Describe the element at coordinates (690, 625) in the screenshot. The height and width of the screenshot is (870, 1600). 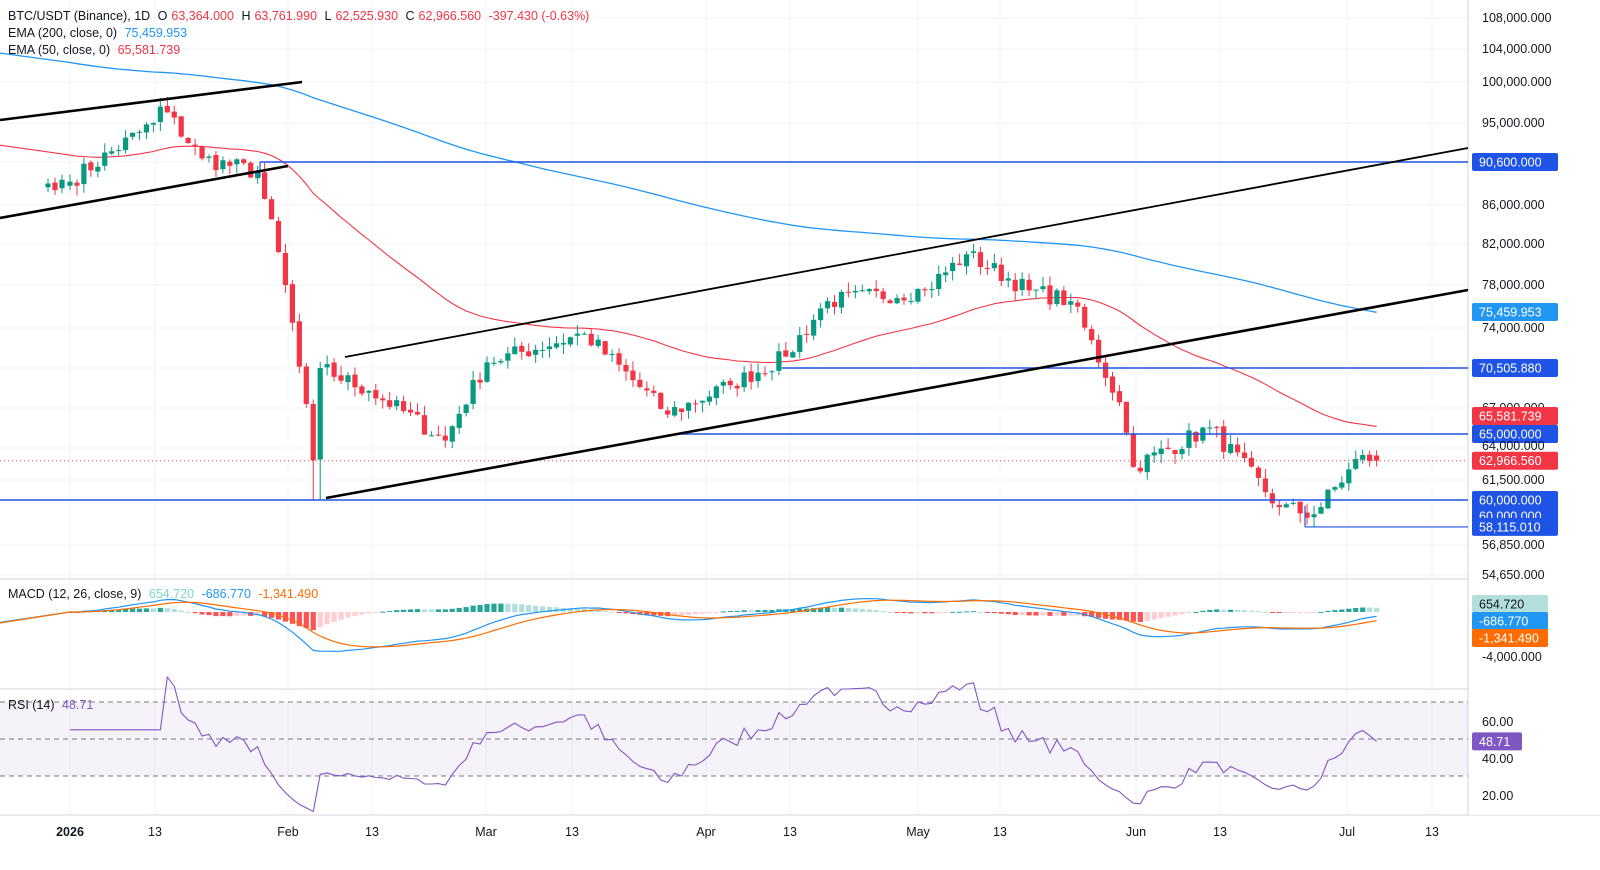
I see `macd-pane` at that location.